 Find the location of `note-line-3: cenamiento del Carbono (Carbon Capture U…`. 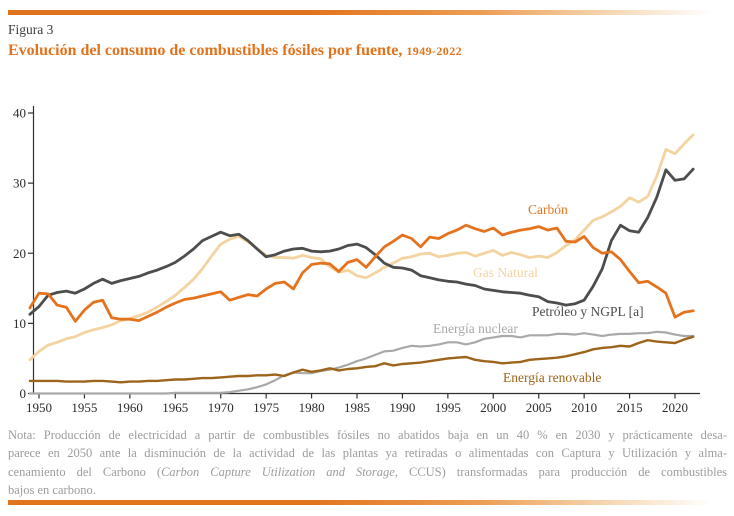

note-line-3: cenamiento del Carbono (Carbon Capture U… is located at coordinates (368, 471).